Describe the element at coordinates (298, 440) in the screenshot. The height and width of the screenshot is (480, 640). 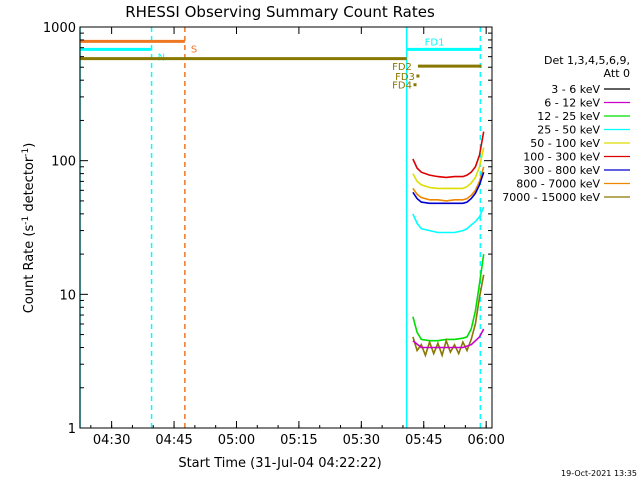
I see `x-tick-label-3: 05:15` at that location.